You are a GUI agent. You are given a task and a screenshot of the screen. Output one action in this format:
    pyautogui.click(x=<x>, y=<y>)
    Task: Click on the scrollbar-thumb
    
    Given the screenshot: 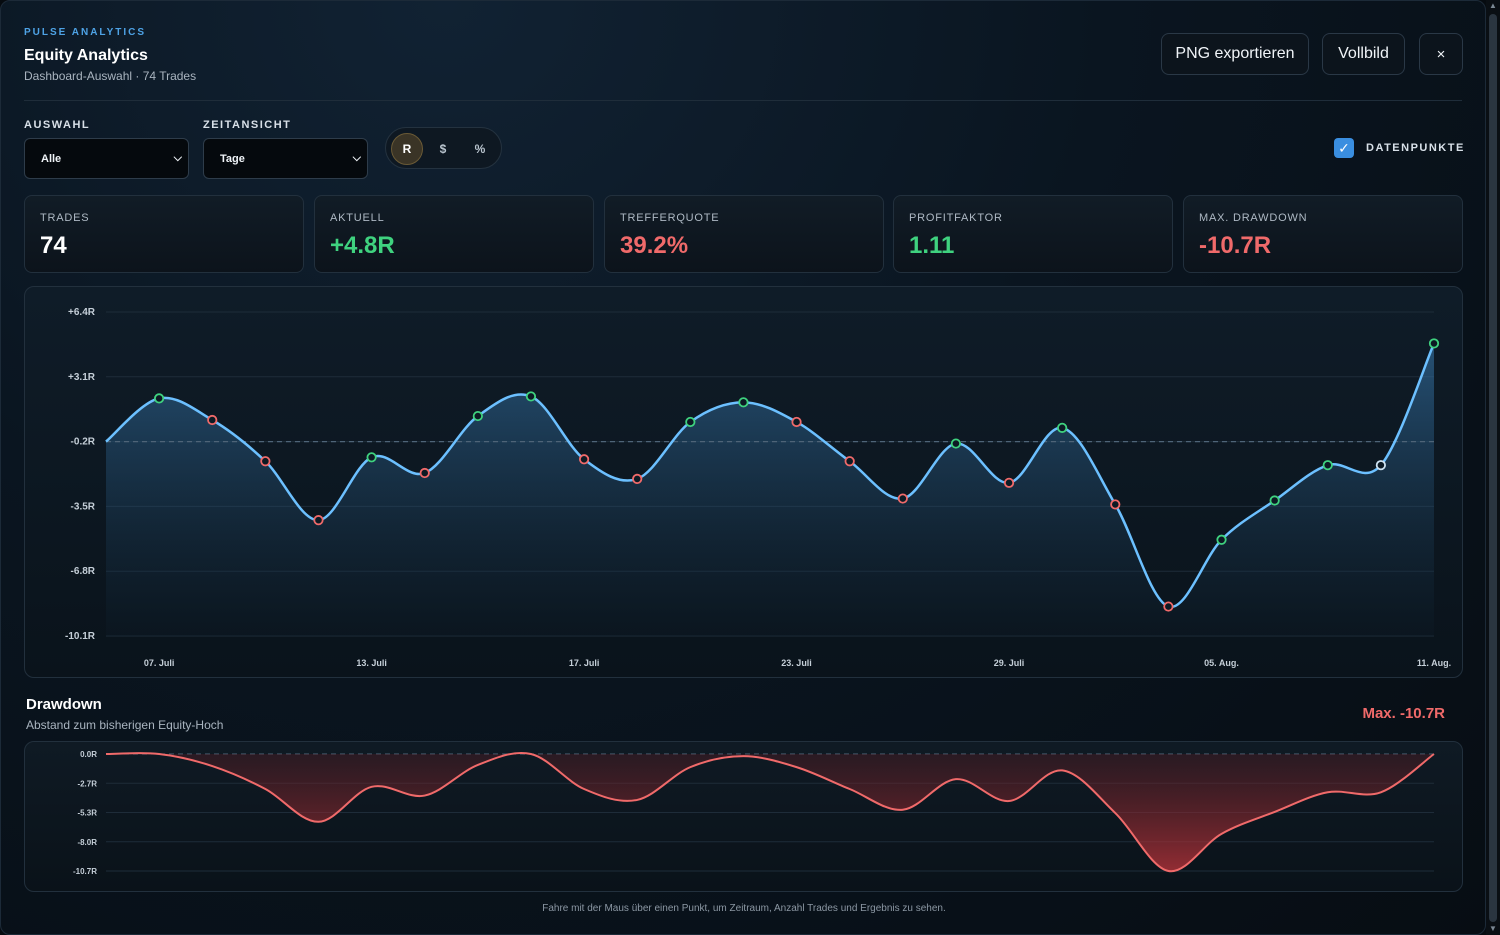 What is the action you would take?
    pyautogui.click(x=1493, y=468)
    